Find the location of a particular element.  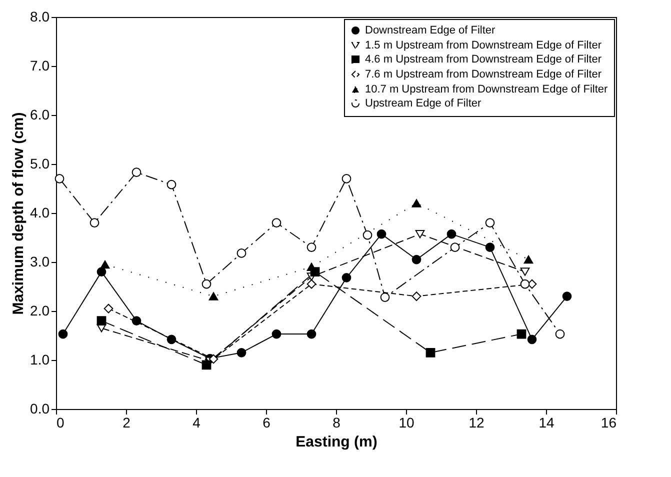

x-tick-label: 14 is located at coordinates (546, 422).